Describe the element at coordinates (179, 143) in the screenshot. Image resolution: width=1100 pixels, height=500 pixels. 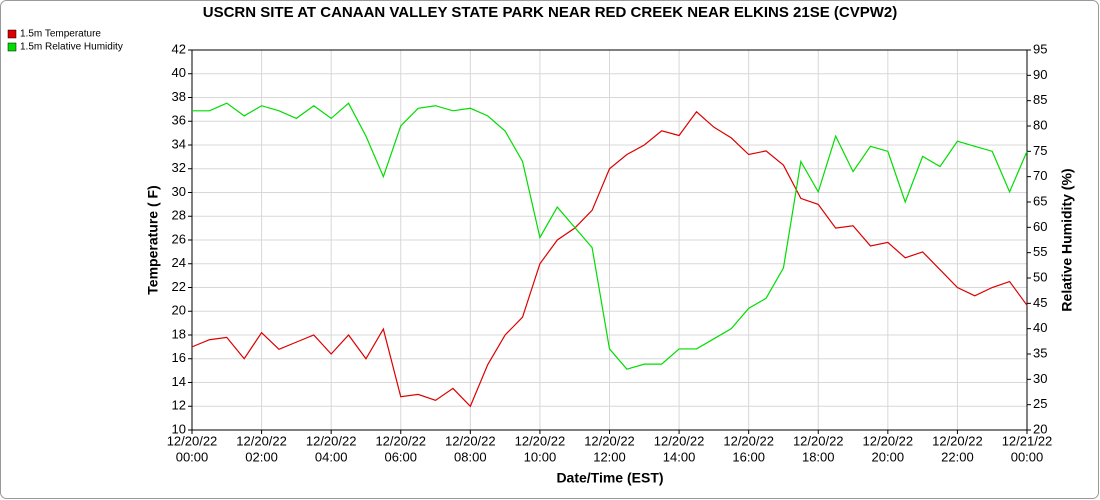
I see `y-tick-label: 34` at that location.